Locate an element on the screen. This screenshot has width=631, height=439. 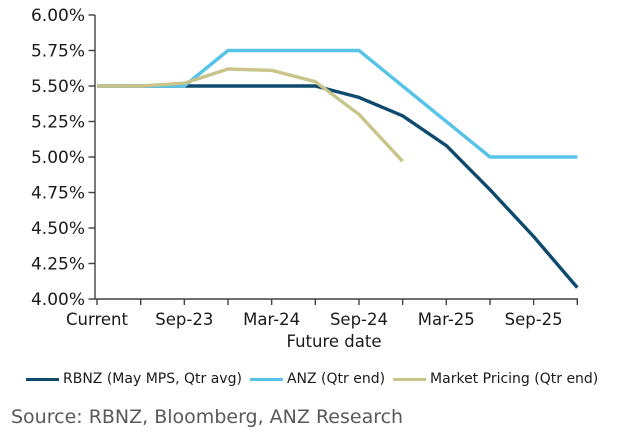
y-tick-label: 5.00% is located at coordinates (58, 158).